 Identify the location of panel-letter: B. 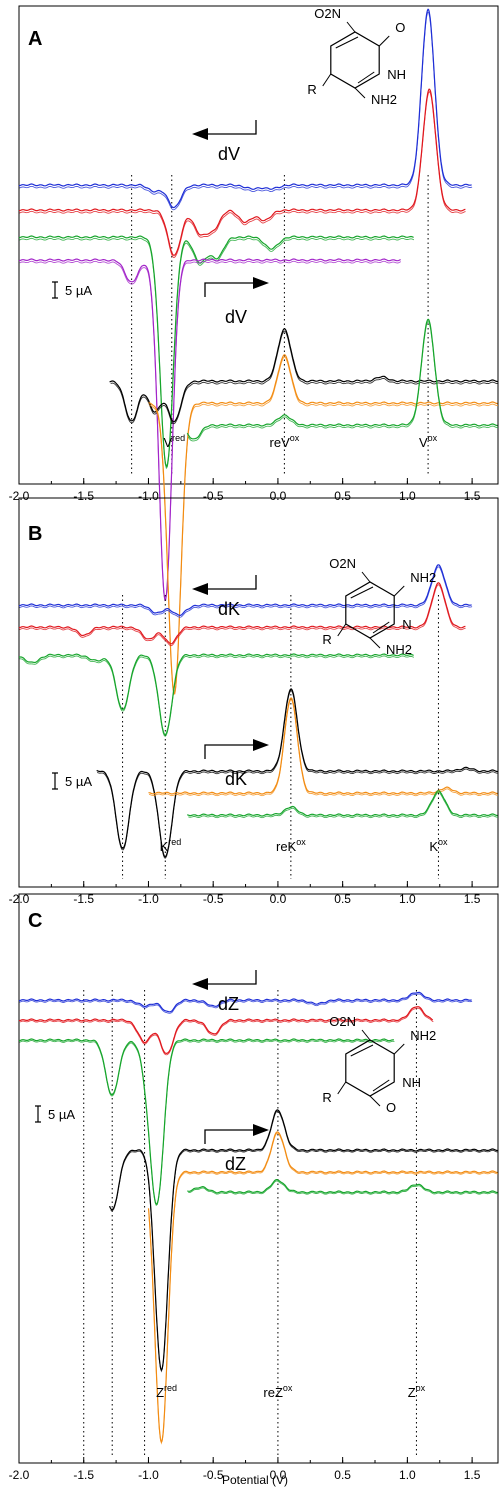
(35, 534).